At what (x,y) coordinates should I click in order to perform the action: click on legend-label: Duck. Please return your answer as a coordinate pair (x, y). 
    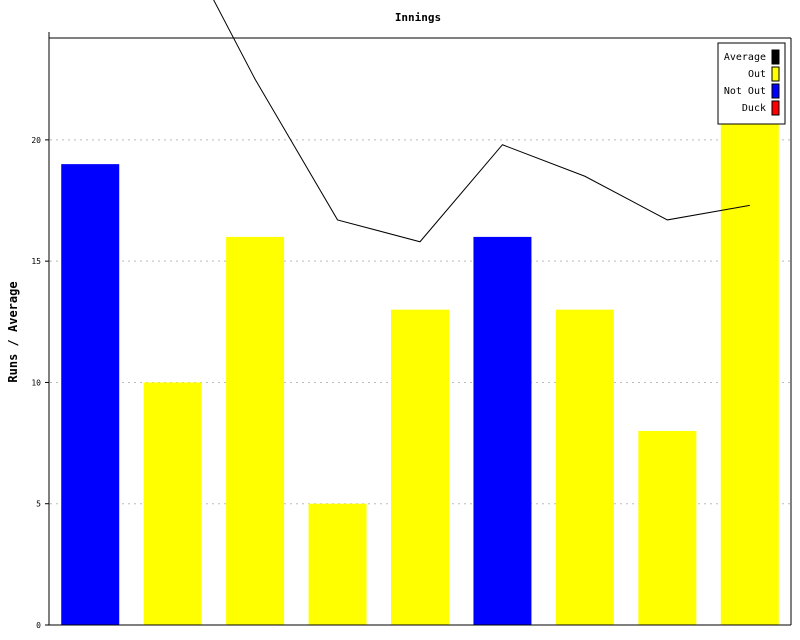
    Looking at the image, I should click on (754, 108).